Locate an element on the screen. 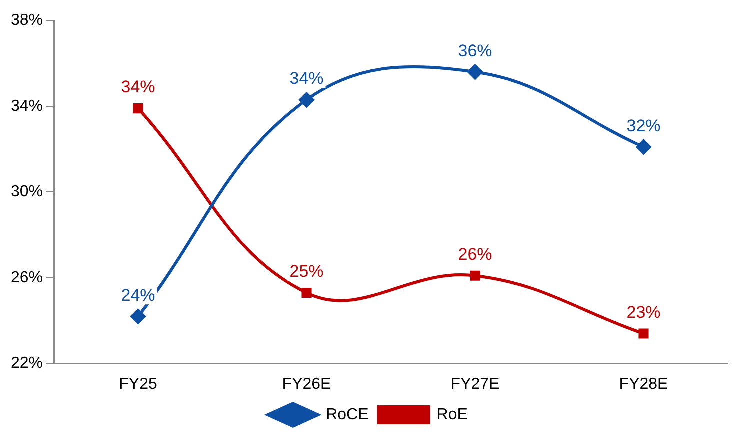 The height and width of the screenshot is (444, 747). data-label: 26% is located at coordinates (475, 254).